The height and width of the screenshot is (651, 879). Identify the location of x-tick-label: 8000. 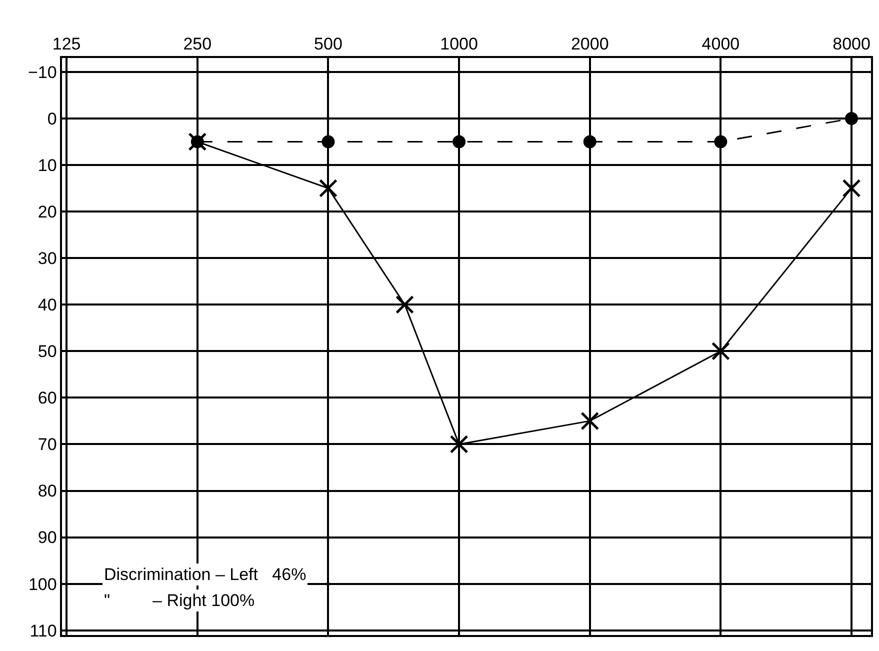
(851, 44).